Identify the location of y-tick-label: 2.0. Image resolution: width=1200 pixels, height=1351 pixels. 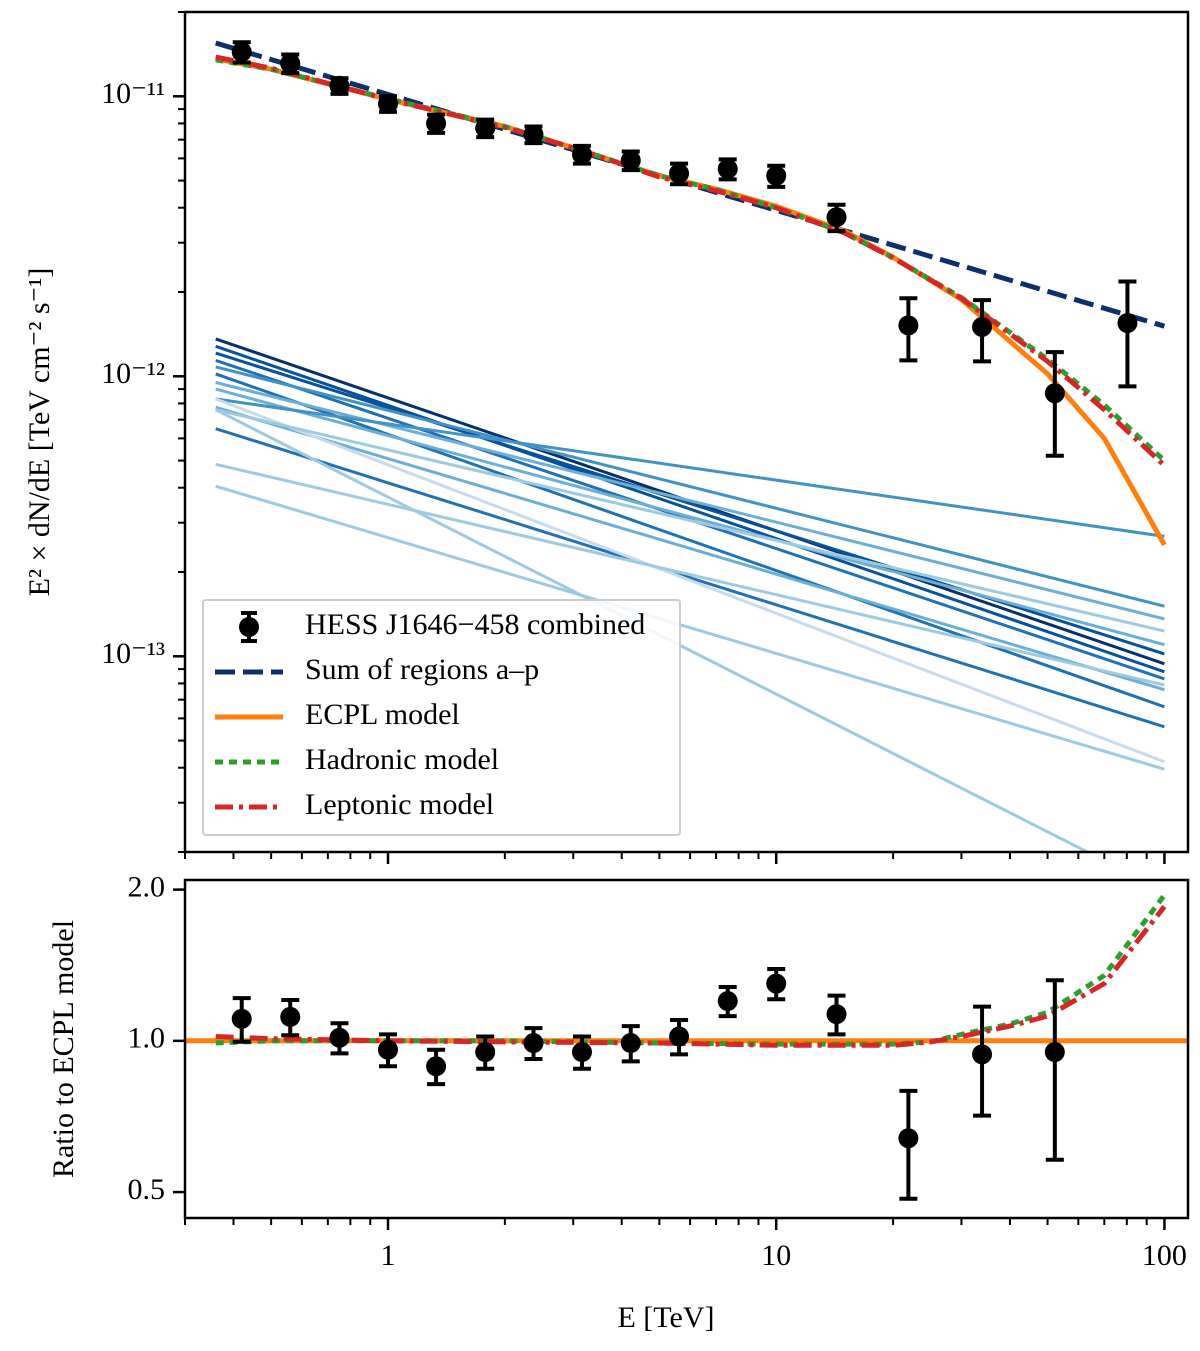
(147, 886).